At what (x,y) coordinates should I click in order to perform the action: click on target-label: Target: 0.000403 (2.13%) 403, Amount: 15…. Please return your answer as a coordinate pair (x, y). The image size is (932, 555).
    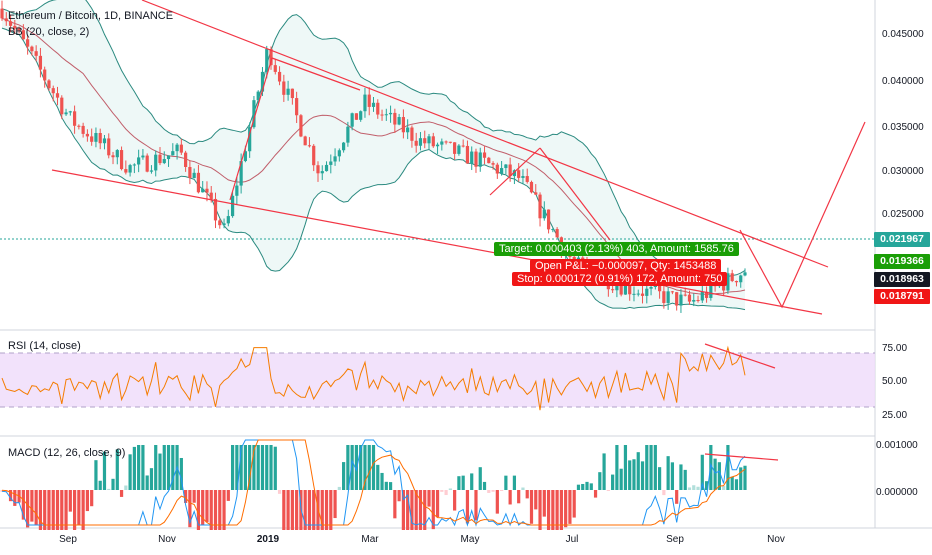
    Looking at the image, I should click on (616, 249).